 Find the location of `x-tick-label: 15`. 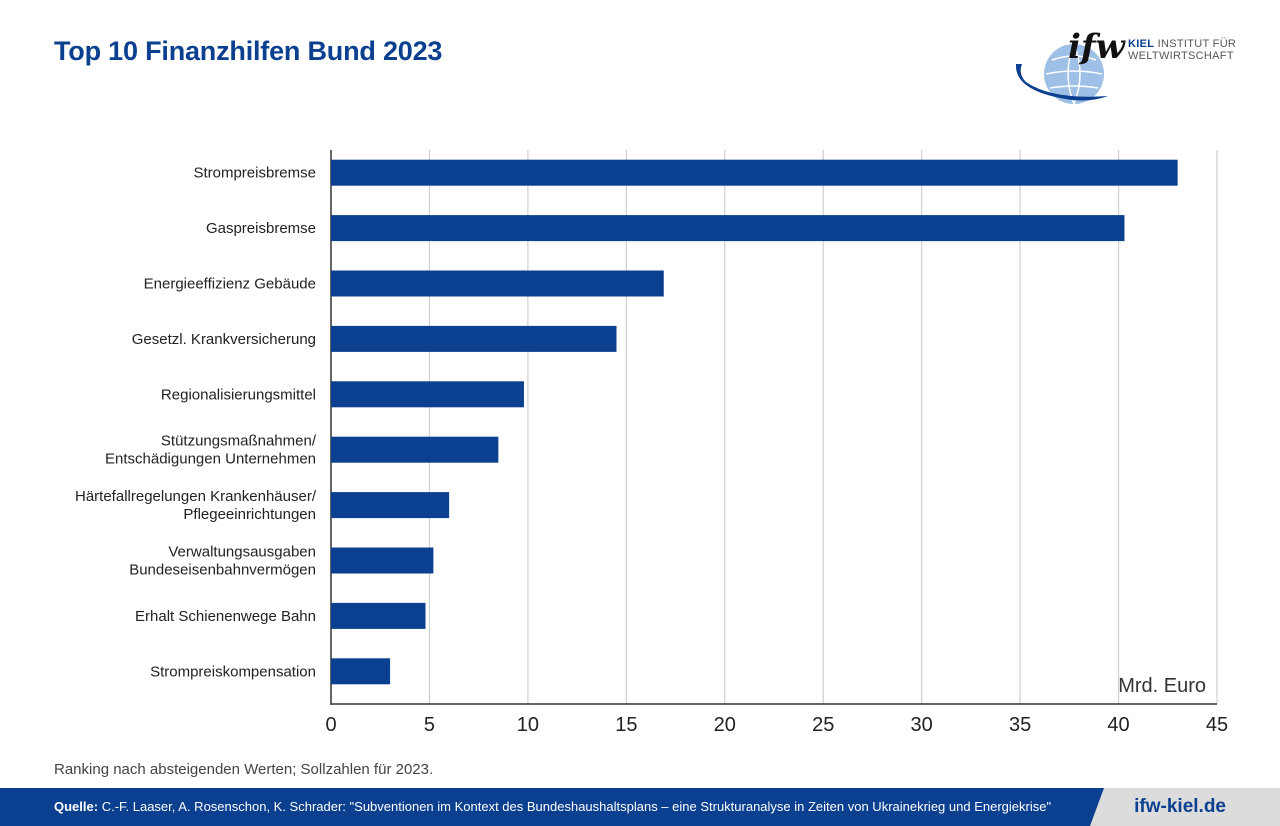

x-tick-label: 15 is located at coordinates (626, 725).